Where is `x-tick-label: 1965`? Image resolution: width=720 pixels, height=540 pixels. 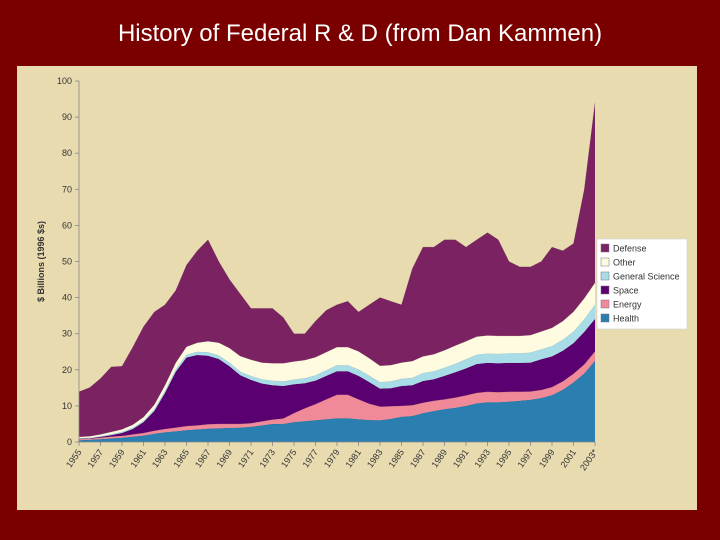 x-tick-label: 1965 is located at coordinates (181, 458).